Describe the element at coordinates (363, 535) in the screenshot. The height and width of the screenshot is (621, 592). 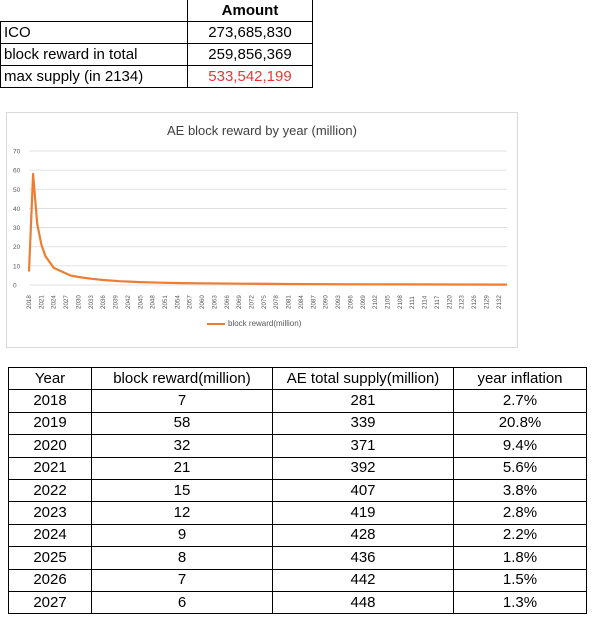
I see `cell-total-supply: 428` at that location.